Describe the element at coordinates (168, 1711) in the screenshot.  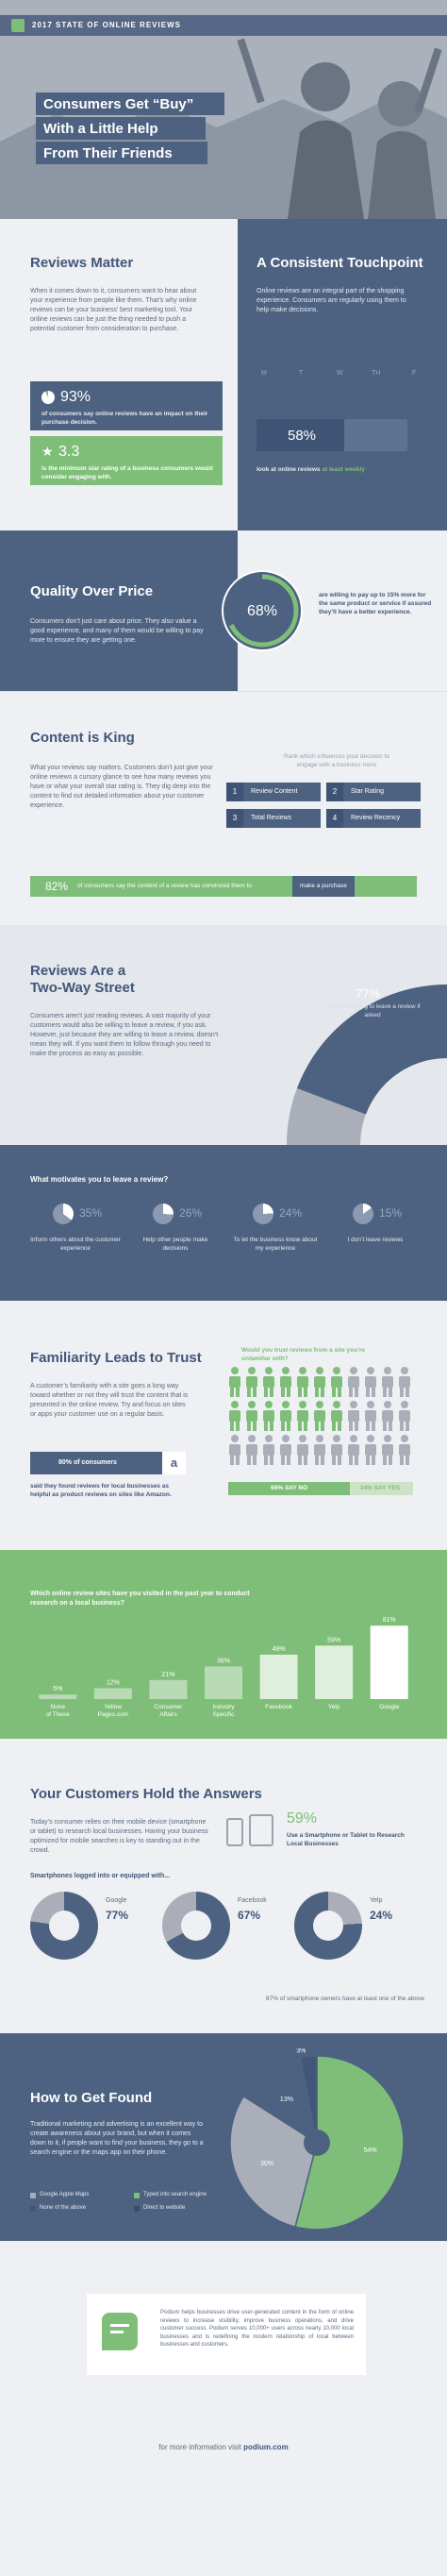
I see `sites-bar-label: Consumer Affairs` at that location.